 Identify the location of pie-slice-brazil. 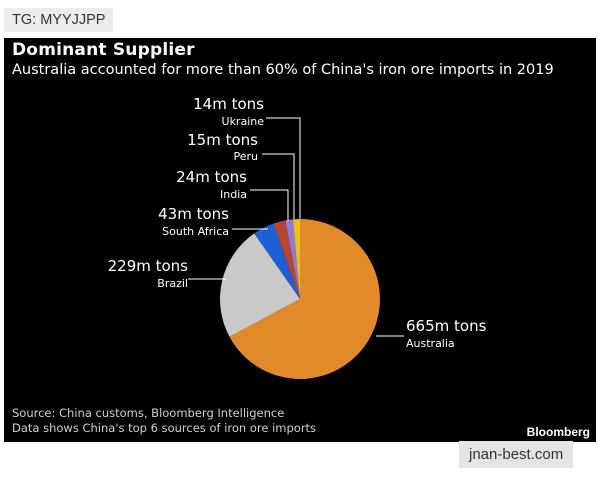
(260, 285).